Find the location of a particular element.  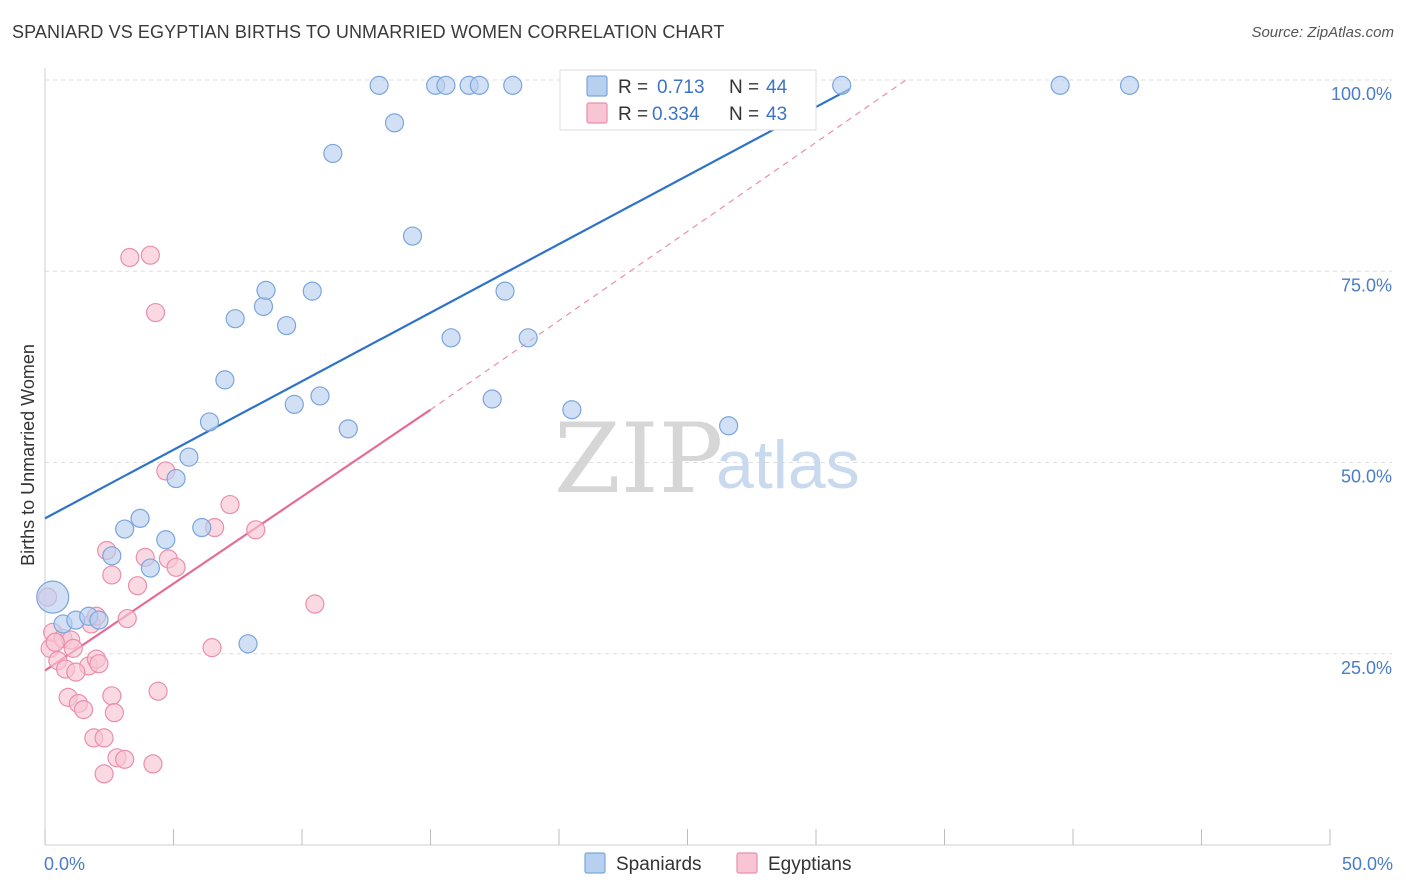

legend-r-value-spaniards: 0.713 is located at coordinates (681, 87).